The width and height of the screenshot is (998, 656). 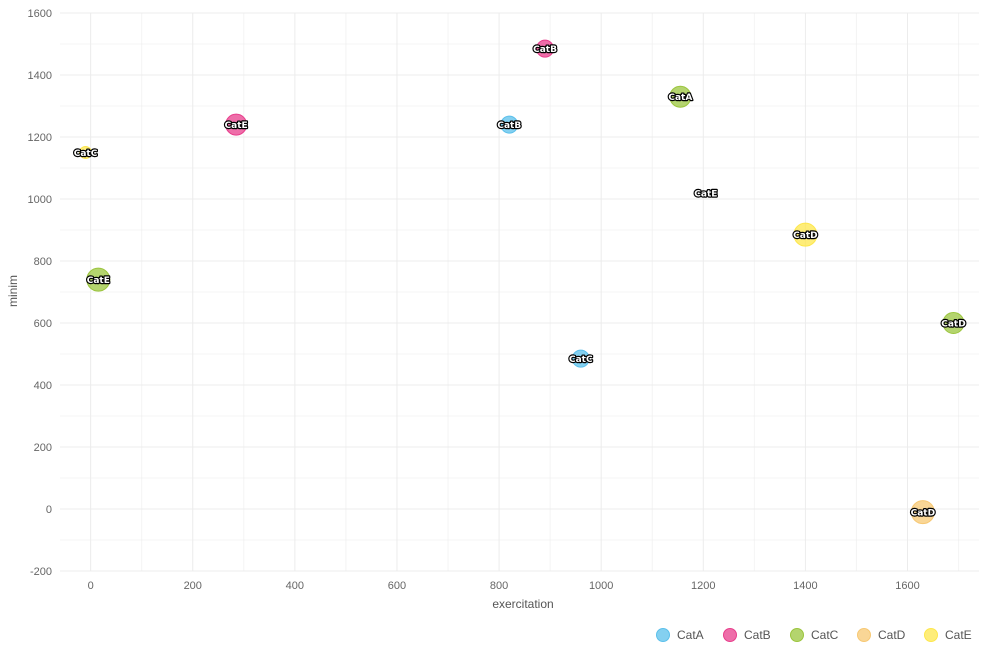 I want to click on legend-label: CatD, so click(x=892, y=635).